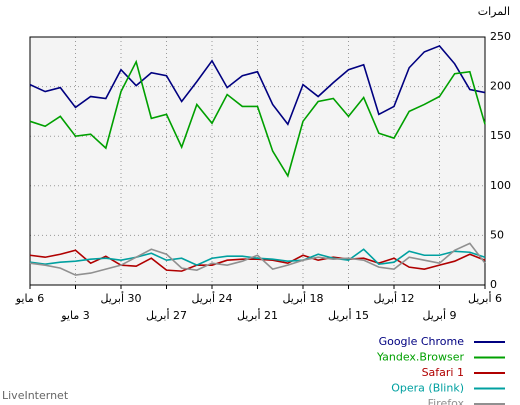 The image size is (520, 405). Describe the element at coordinates (35, 395) in the screenshot. I see `footer: LiveInternet` at that location.